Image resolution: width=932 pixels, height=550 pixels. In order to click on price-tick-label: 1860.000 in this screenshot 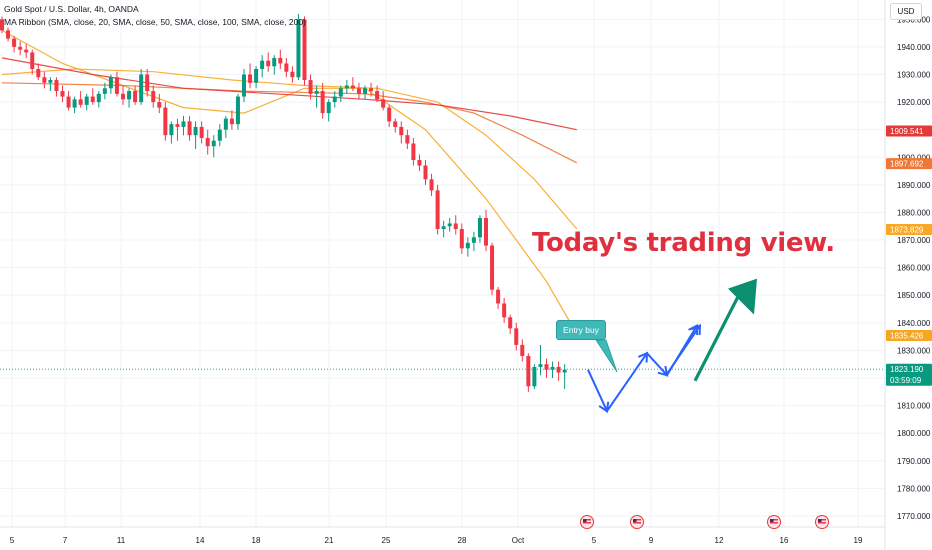, I will do `click(914, 268)`.